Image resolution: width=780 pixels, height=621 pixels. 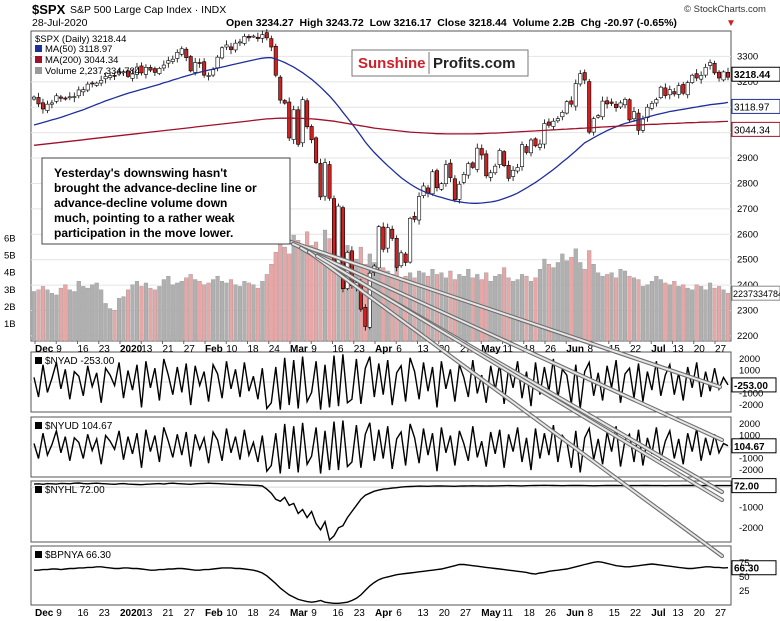 I want to click on brand-logo: Sunshine Profits.com, so click(x=440, y=63).